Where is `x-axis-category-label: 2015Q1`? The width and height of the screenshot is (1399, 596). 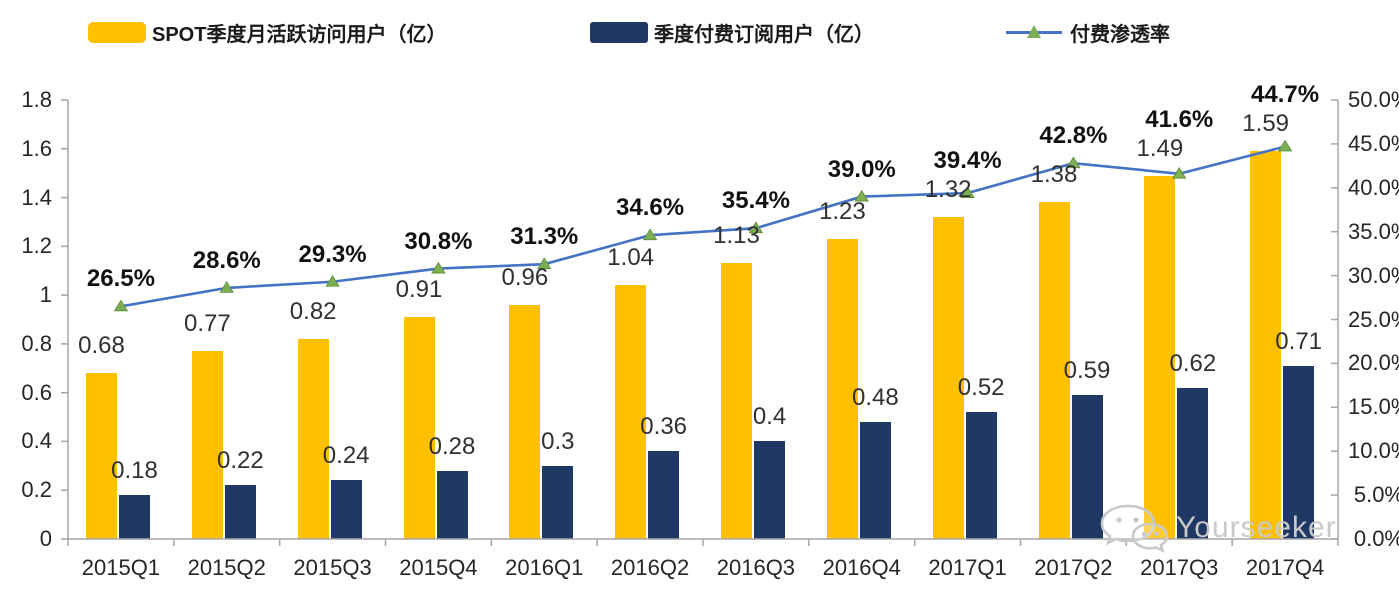
x-axis-category-label: 2015Q1 is located at coordinates (121, 567).